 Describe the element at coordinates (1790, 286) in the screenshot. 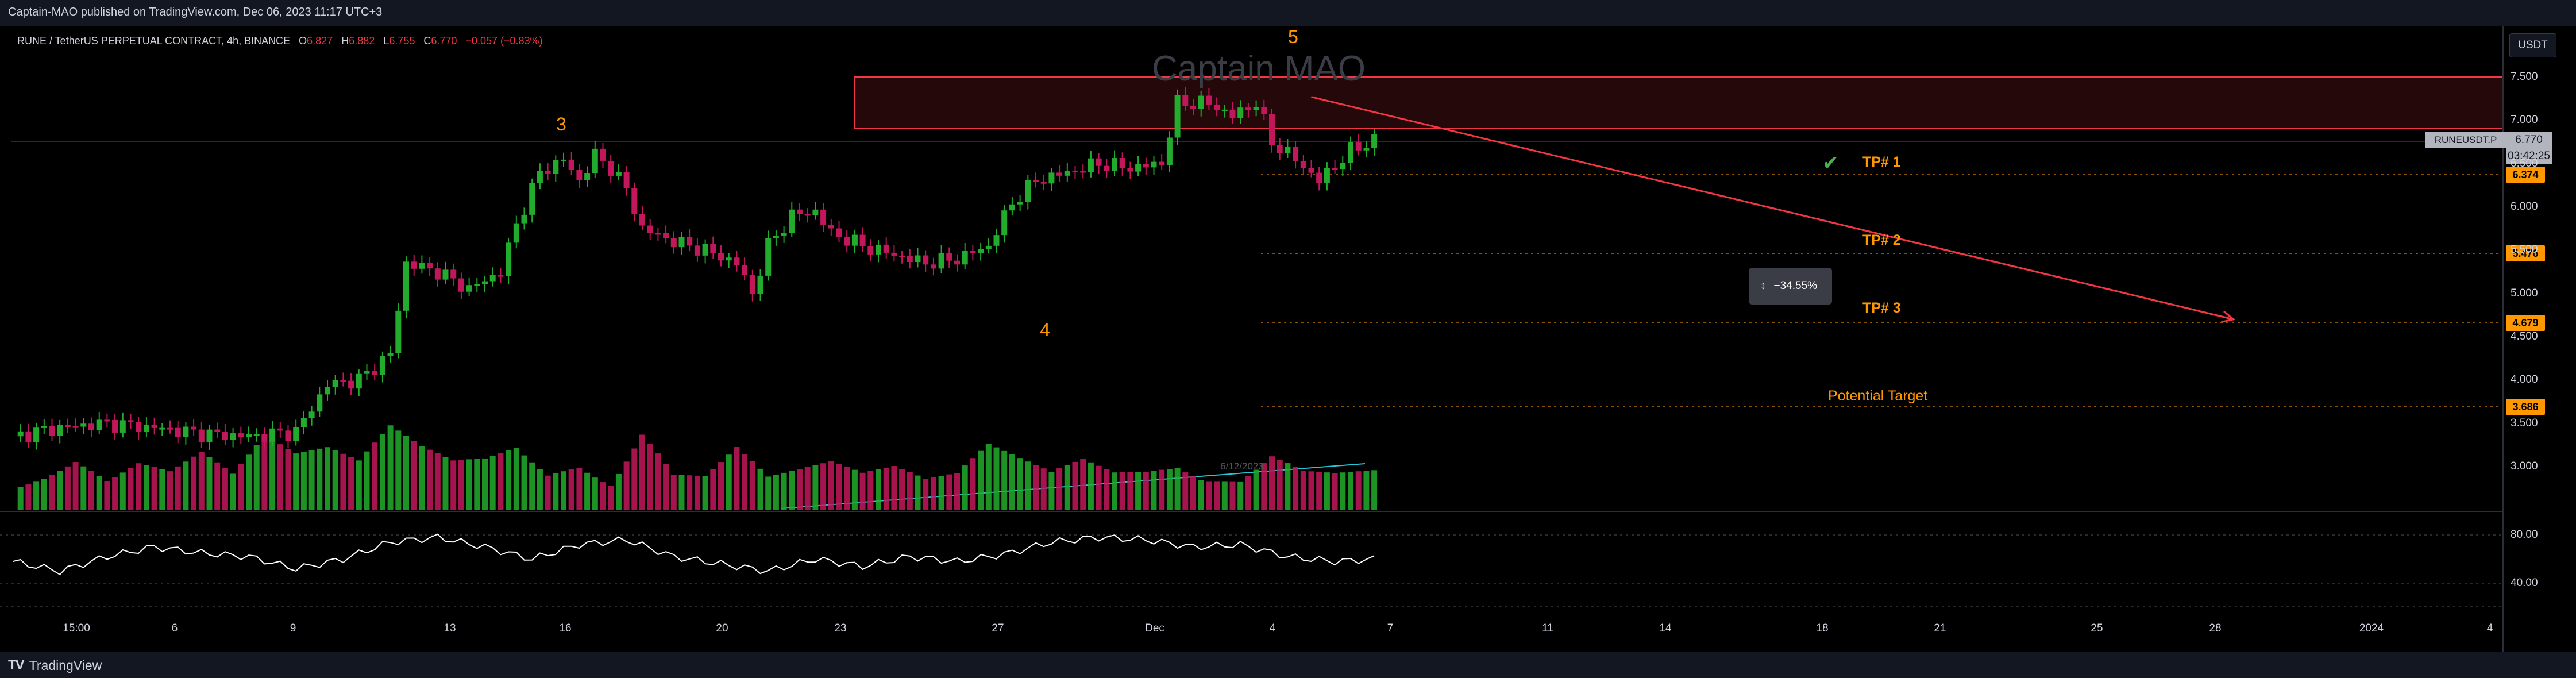

I see `measure-box: ↕ −34.55%` at that location.